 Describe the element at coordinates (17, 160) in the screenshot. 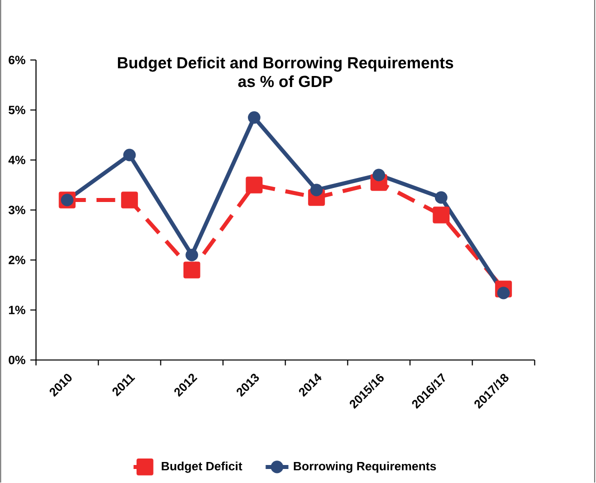

I see `y-tick-label: 4%` at that location.